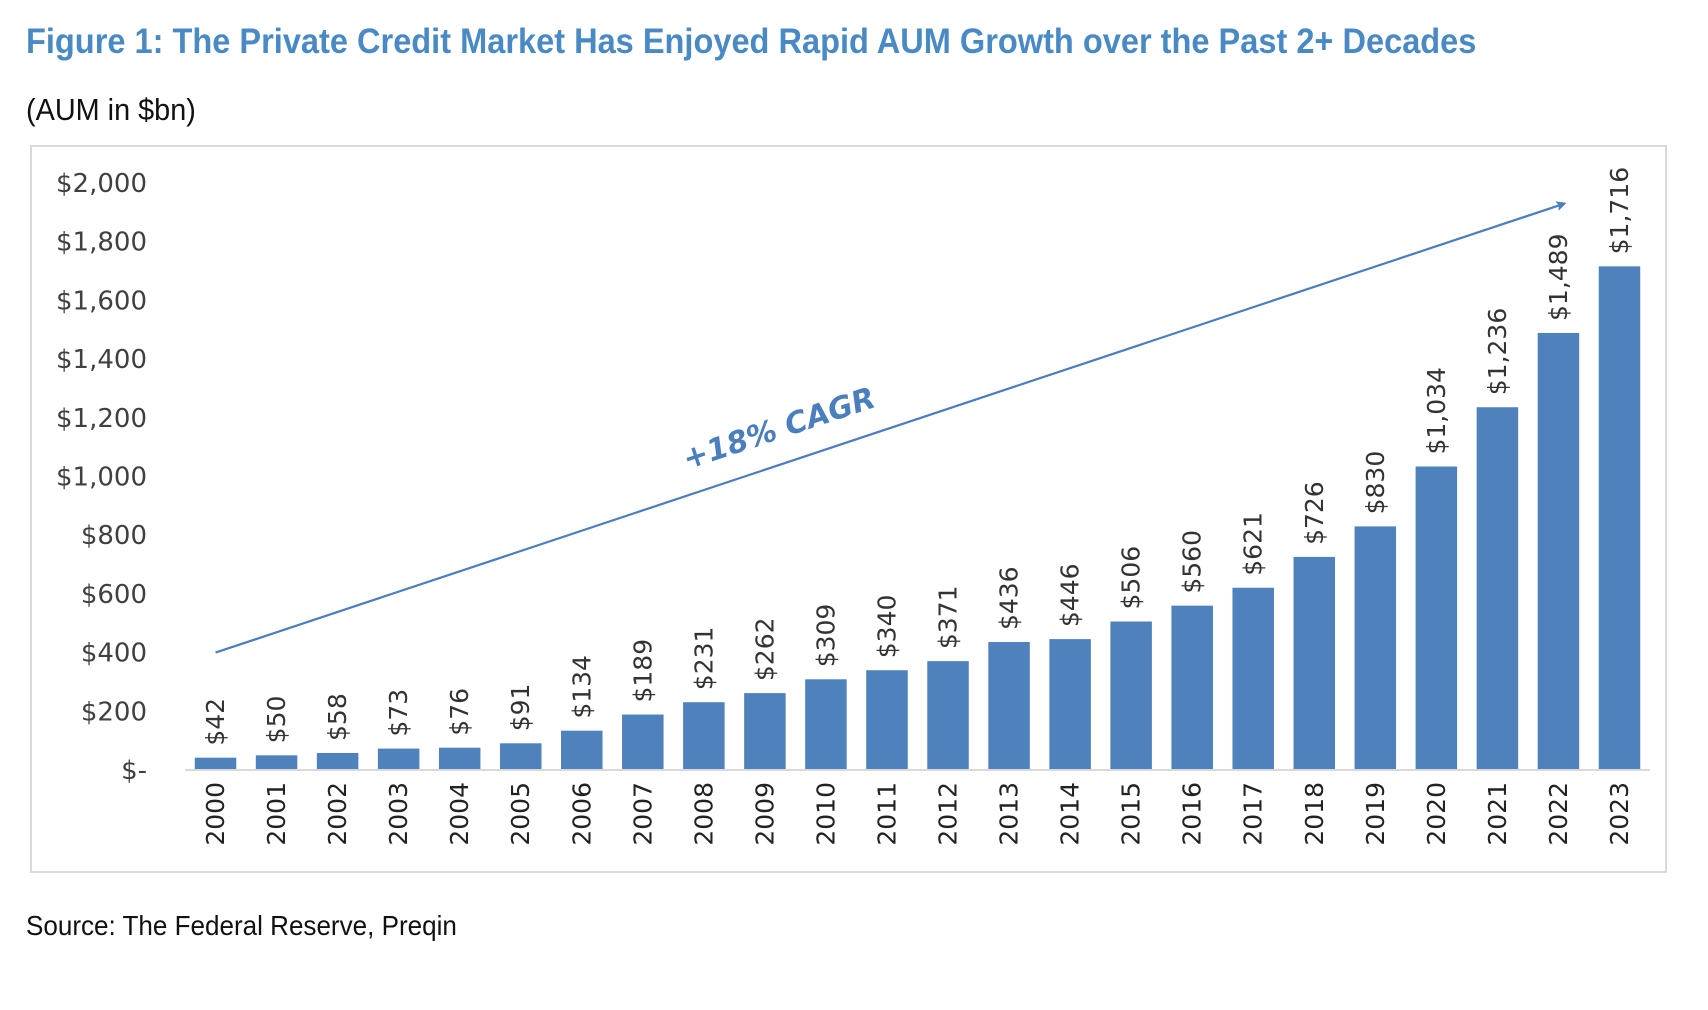 This screenshot has height=1010, width=1708. I want to click on data-label: $58, so click(337, 717).